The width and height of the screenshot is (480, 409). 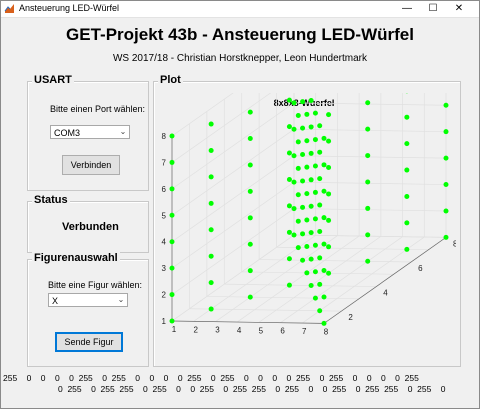 I want to click on maximize-icon: ☐, so click(x=433, y=8).